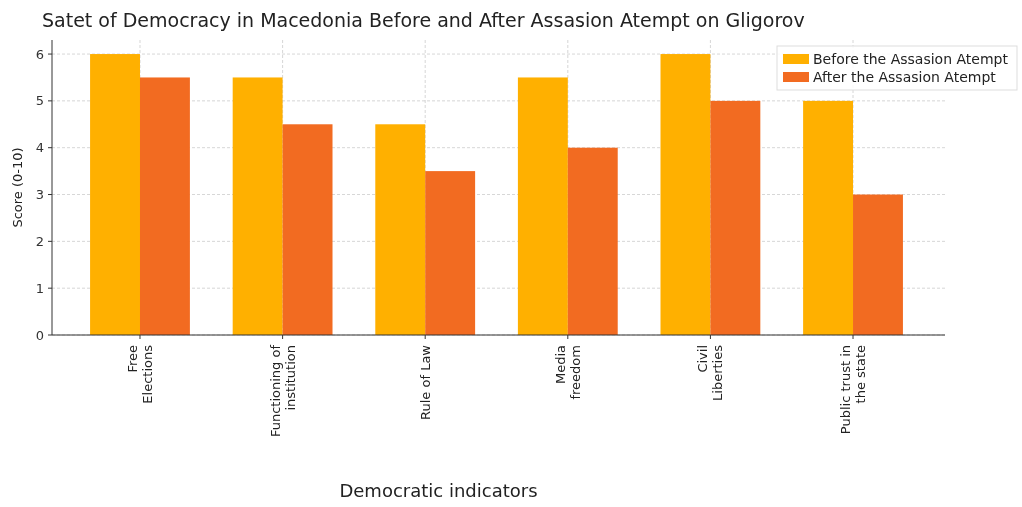 The width and height of the screenshot is (1022, 507). I want to click on x-tick-label: Civil Liberties, so click(710, 372).